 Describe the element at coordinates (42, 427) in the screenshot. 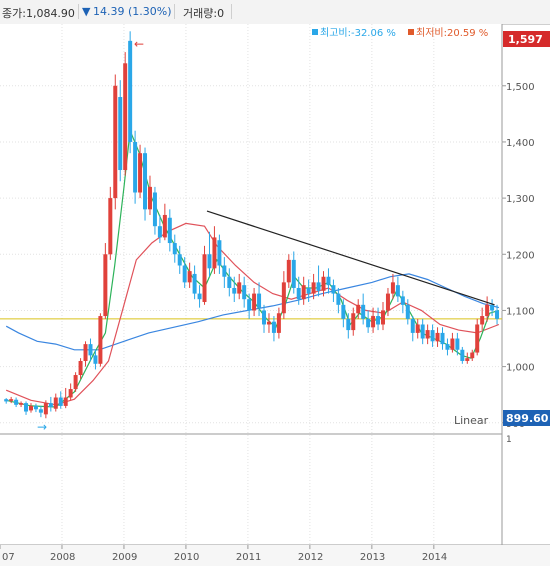

I see `low-marker-arrow-icon: →` at that location.